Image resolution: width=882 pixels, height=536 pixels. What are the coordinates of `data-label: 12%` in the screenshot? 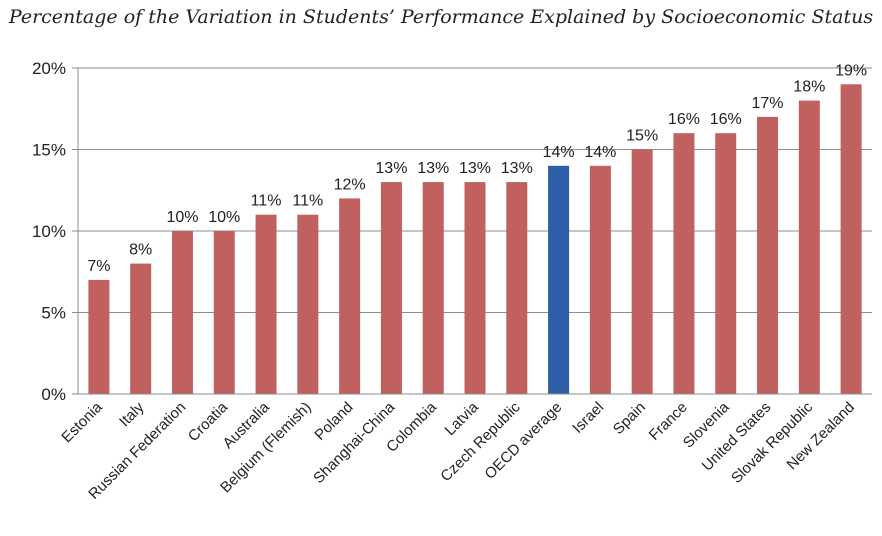 It's located at (350, 184).